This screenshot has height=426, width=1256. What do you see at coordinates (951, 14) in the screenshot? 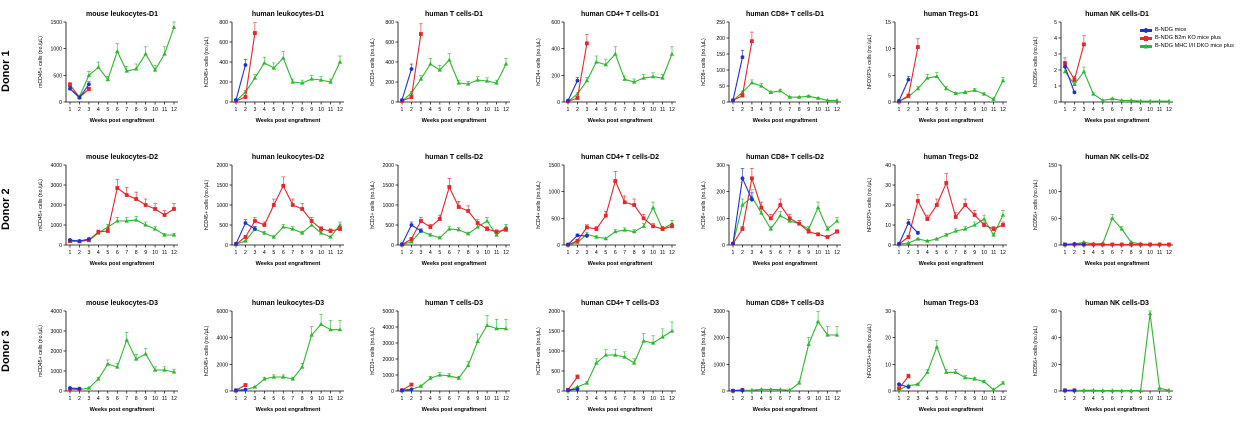
I see `chart-title: human Tregs-D1` at bounding box center [951, 14].